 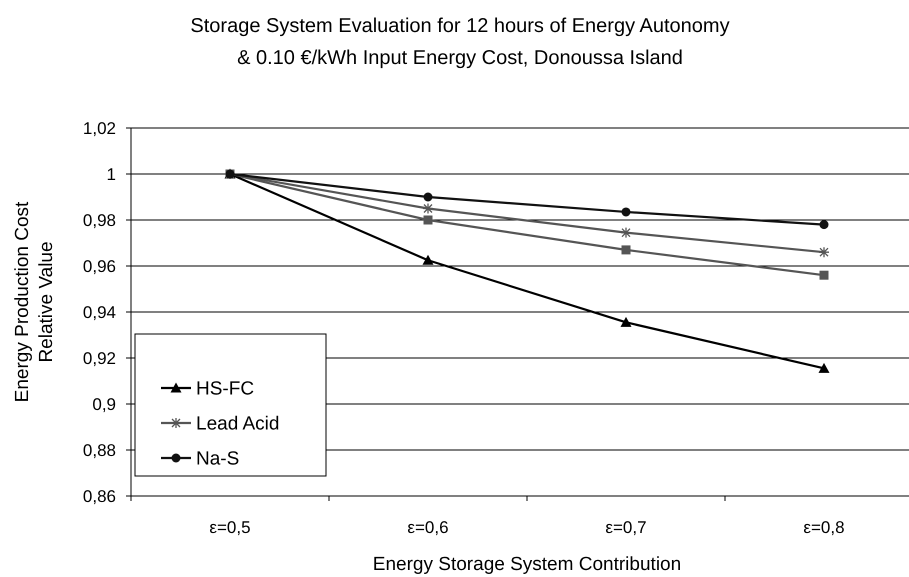 What do you see at coordinates (104, 404) in the screenshot?
I see `y-tick-label: 0,9` at bounding box center [104, 404].